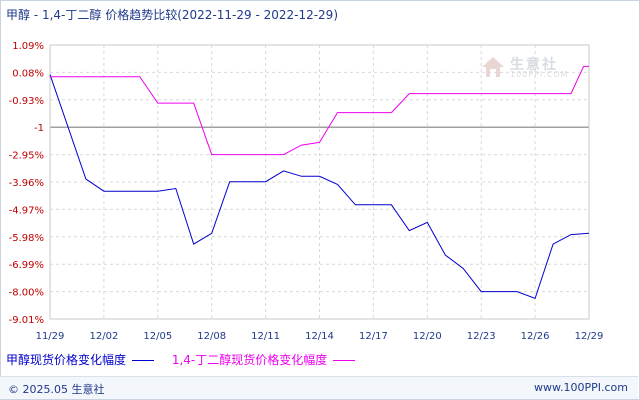  I want to click on x-tick-label: 12/14, so click(319, 336).